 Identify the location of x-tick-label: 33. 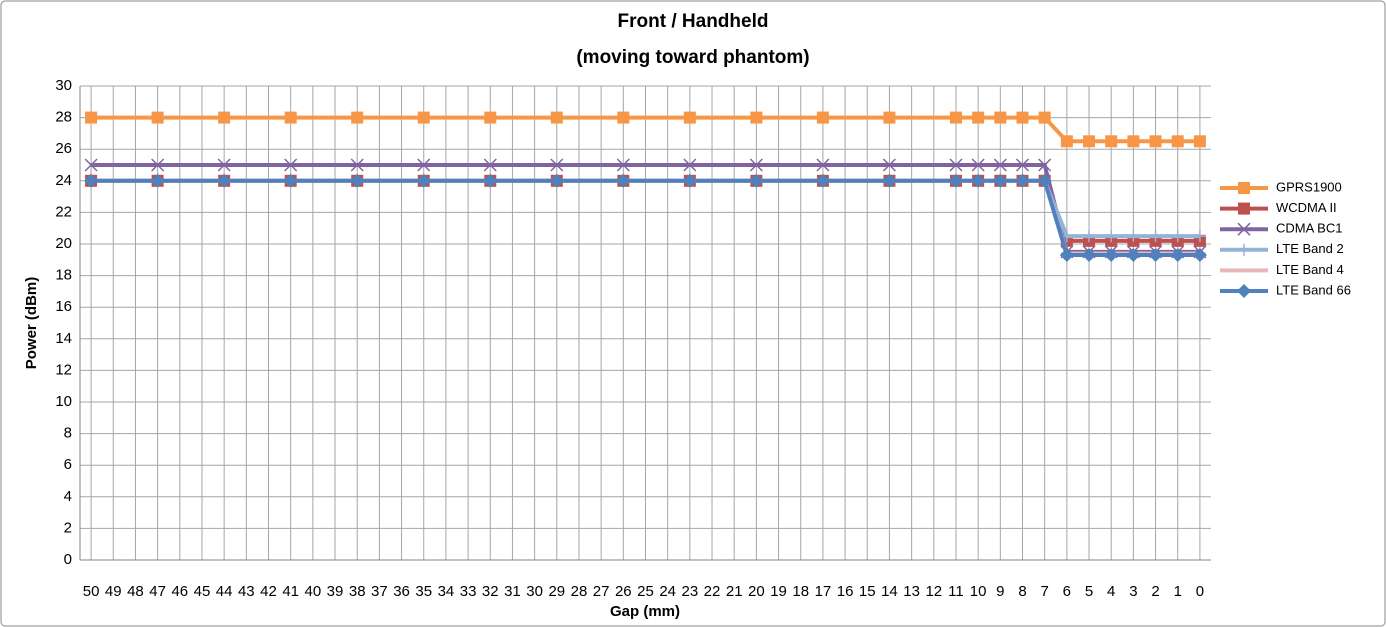
(468, 591).